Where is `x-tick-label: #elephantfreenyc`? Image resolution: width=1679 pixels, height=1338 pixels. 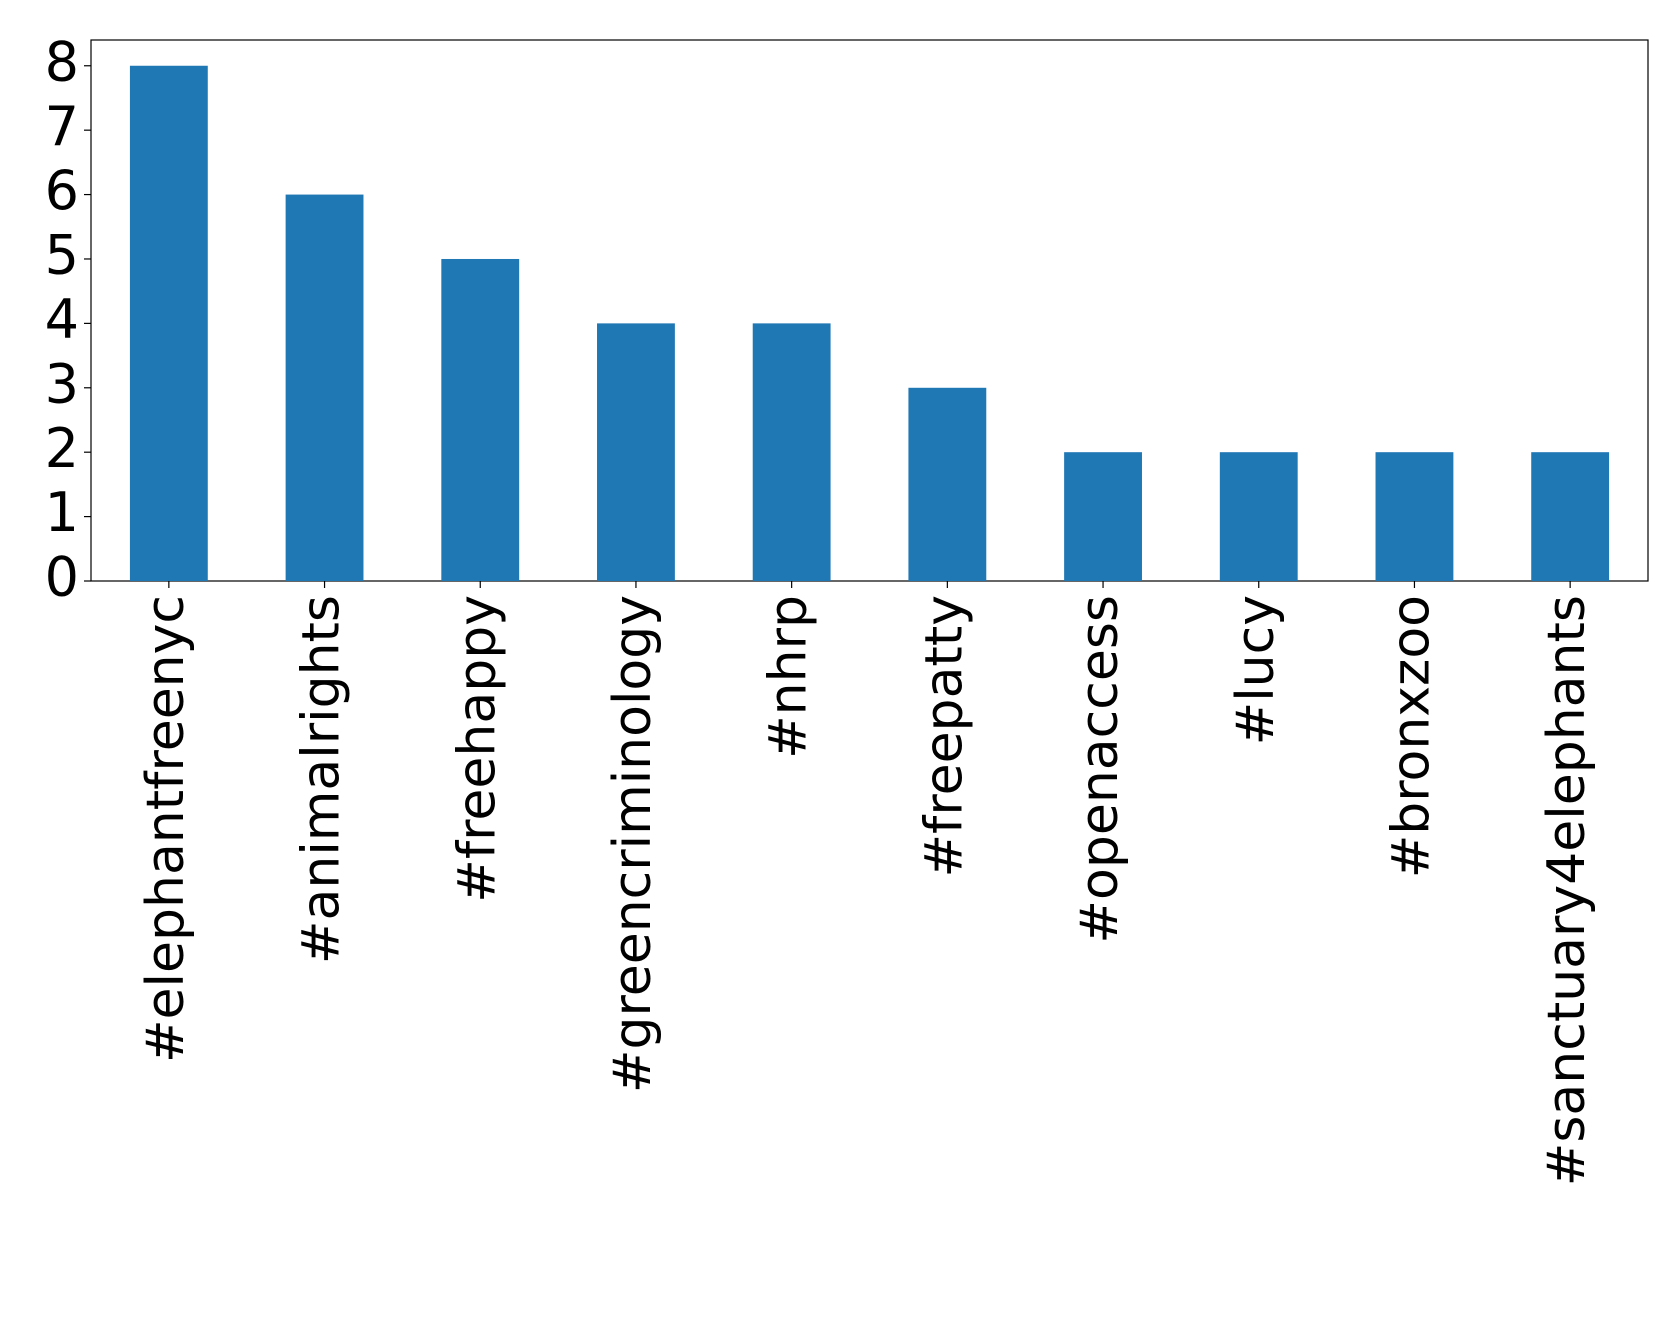 x-tick-label: #elephantfreenyc is located at coordinates (166, 829).